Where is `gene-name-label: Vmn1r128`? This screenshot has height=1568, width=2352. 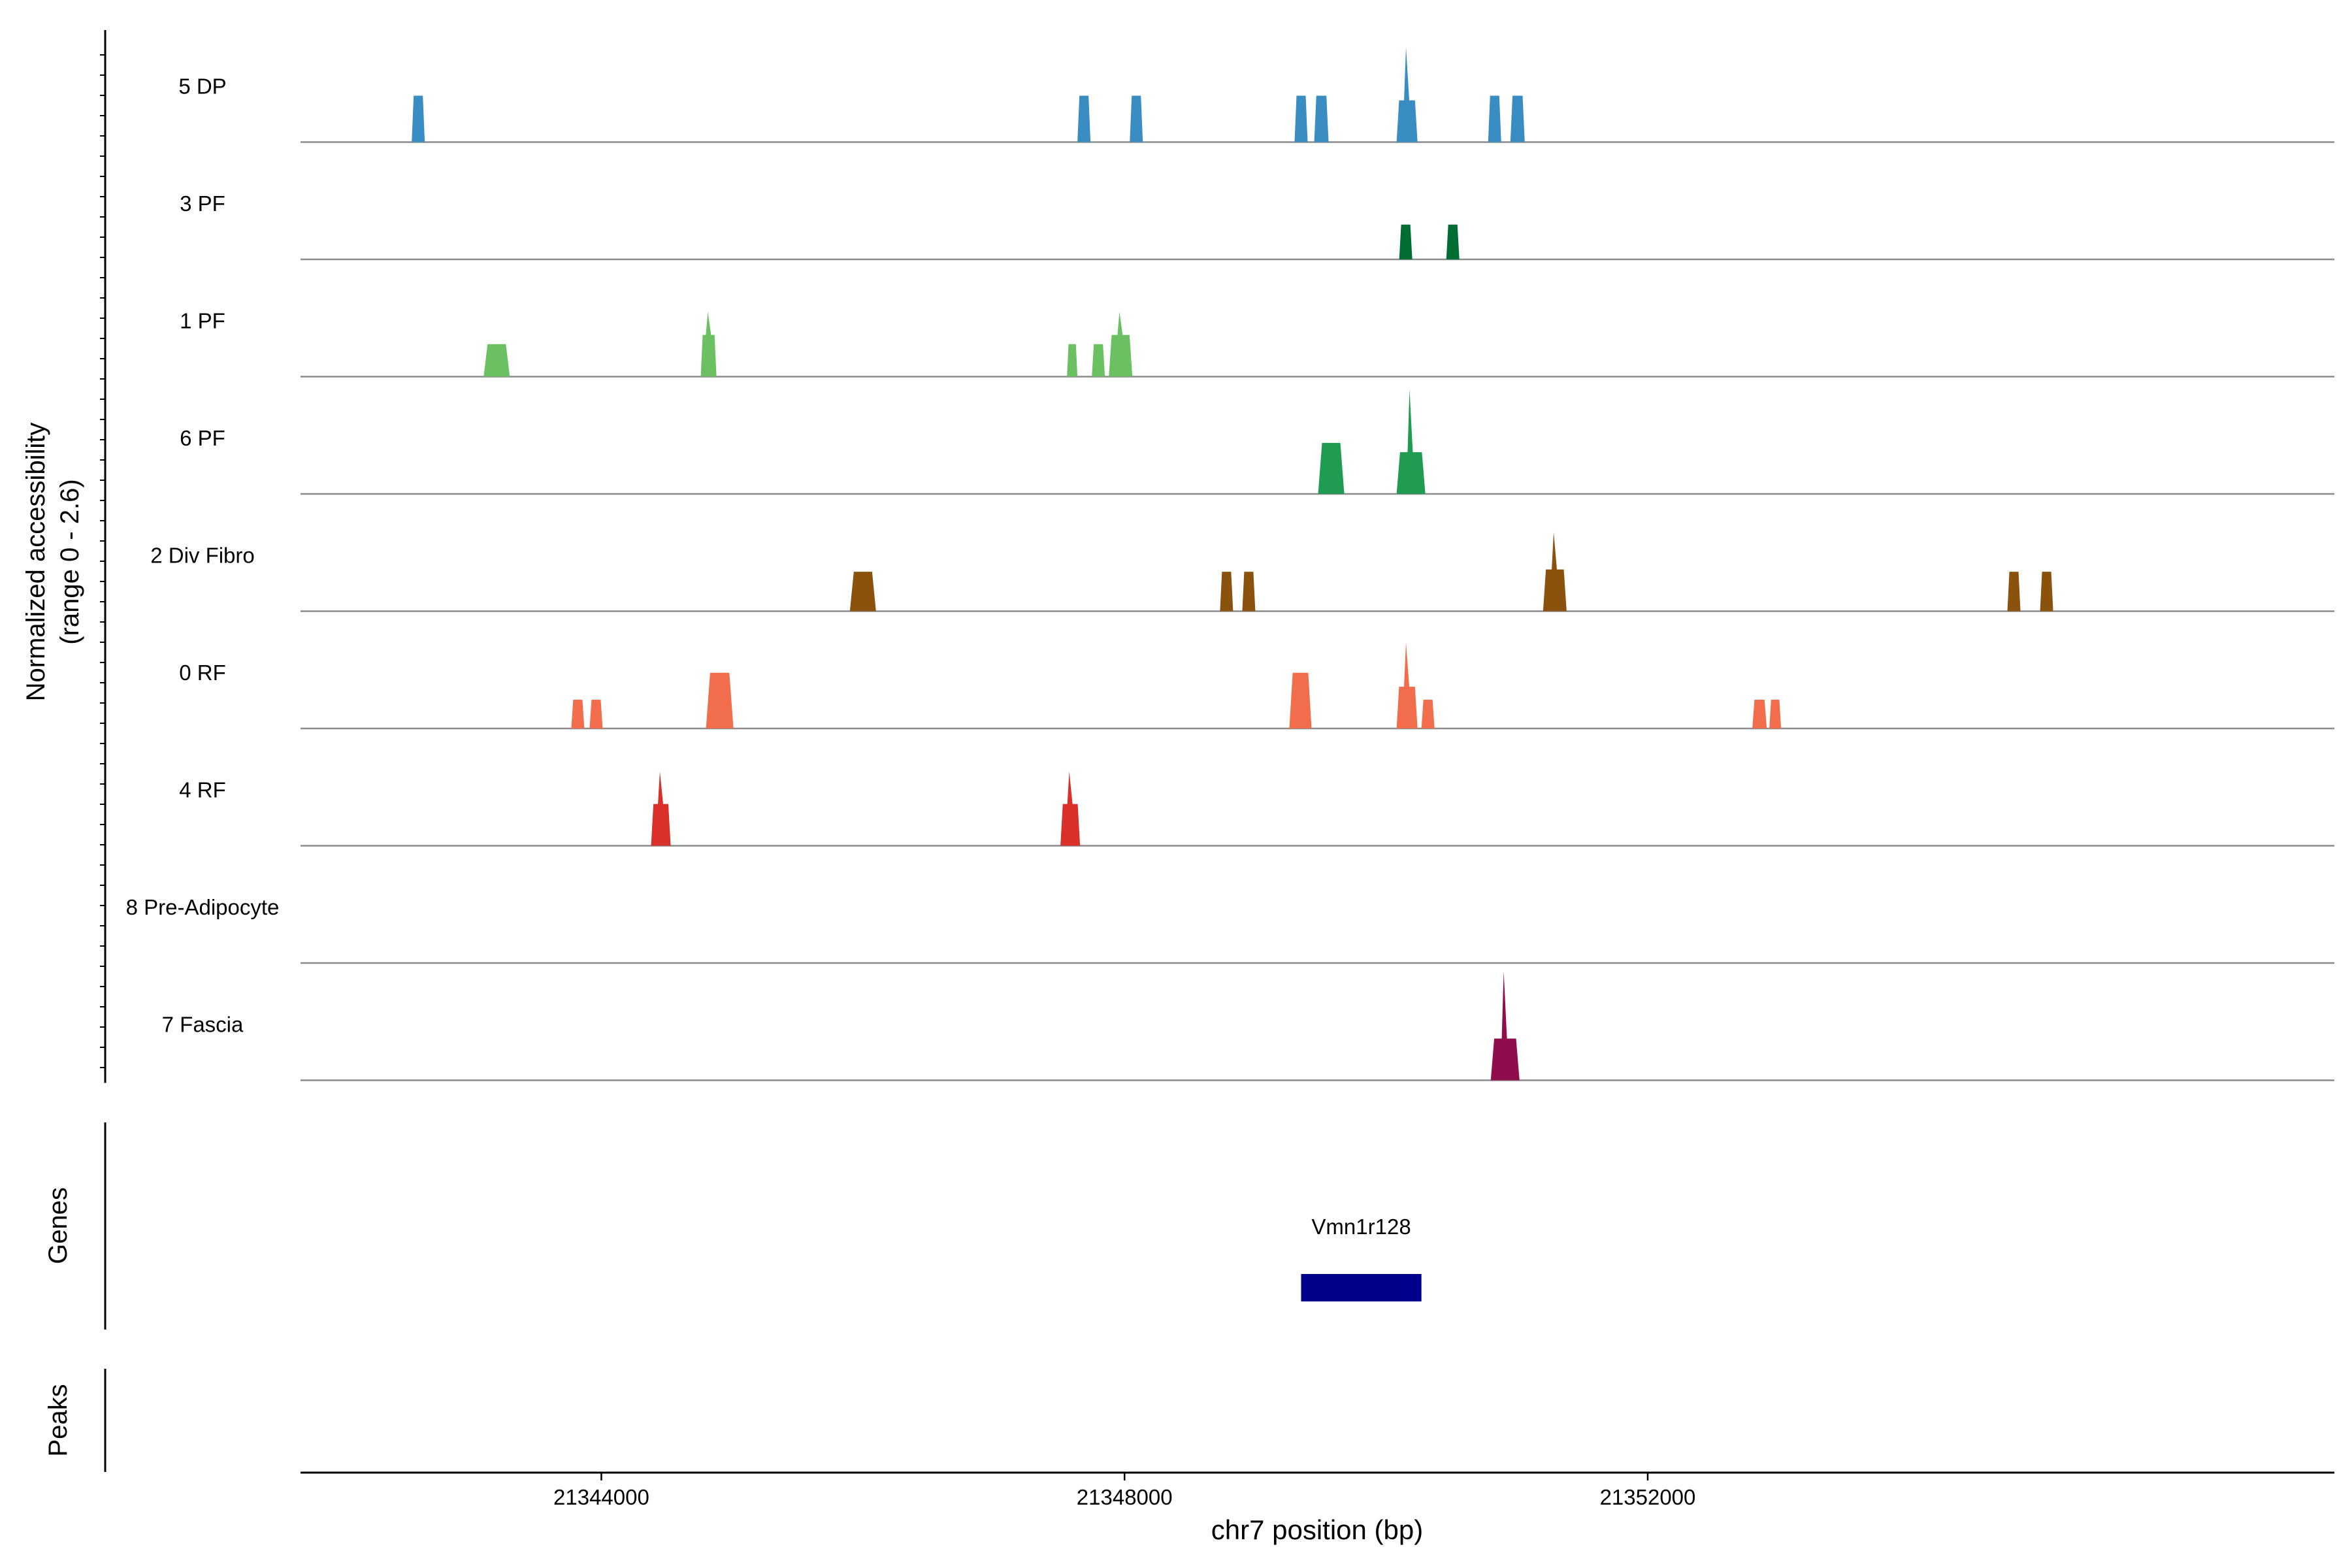 gene-name-label: Vmn1r128 is located at coordinates (1361, 1227).